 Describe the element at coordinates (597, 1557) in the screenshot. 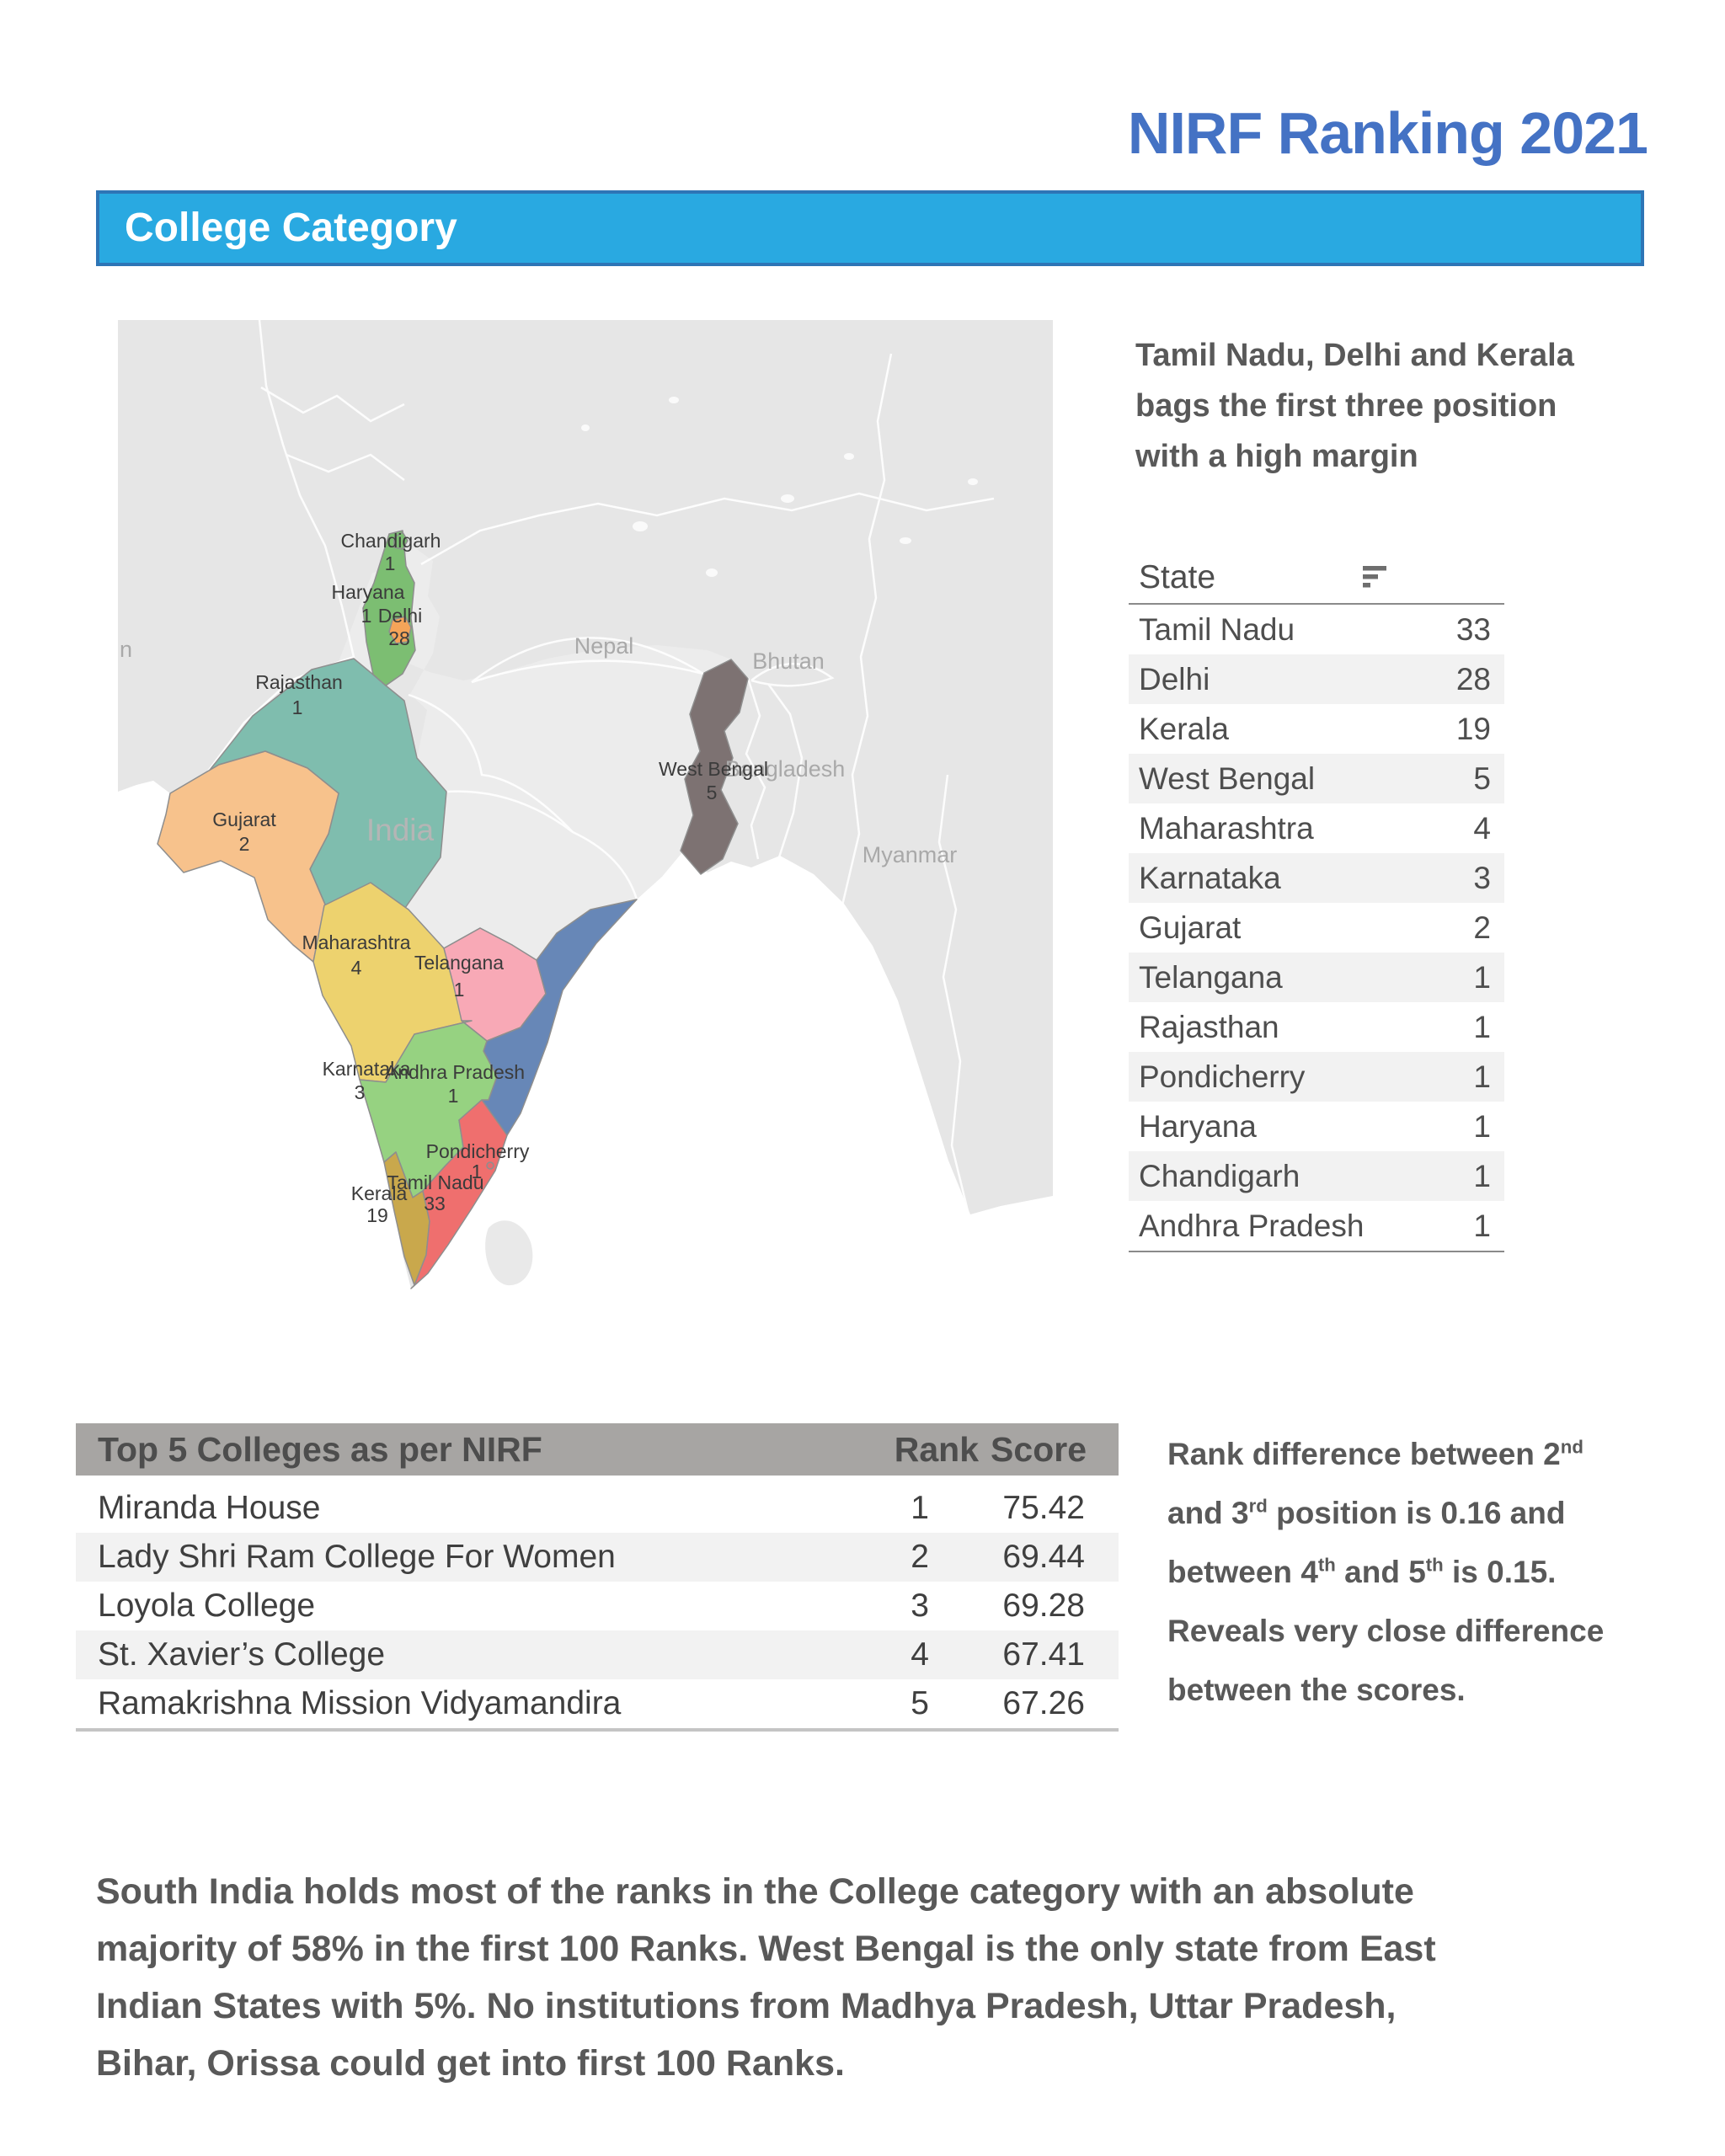

I see `college-table-row: Lady Shri Ram College For Women 2 69.44` at that location.